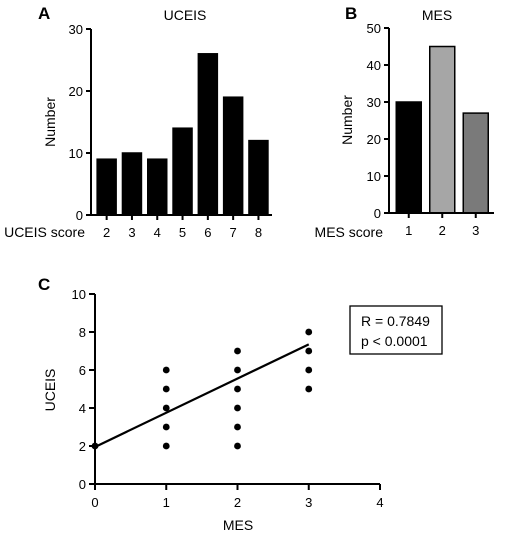 Image resolution: width=510 pixels, height=535 pixels. Describe the element at coordinates (94, 502) in the screenshot. I see `panel-c-x-tick-label: 0` at that location.